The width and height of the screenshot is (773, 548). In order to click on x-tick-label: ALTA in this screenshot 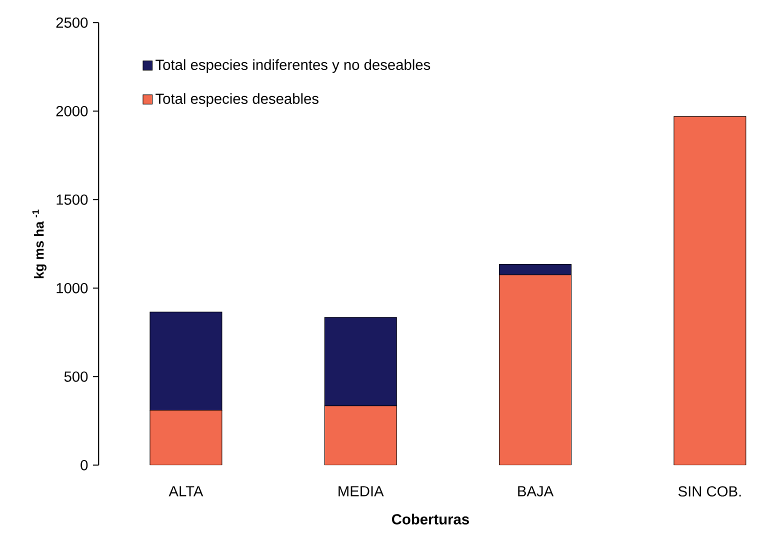, I will do `click(186, 491)`.